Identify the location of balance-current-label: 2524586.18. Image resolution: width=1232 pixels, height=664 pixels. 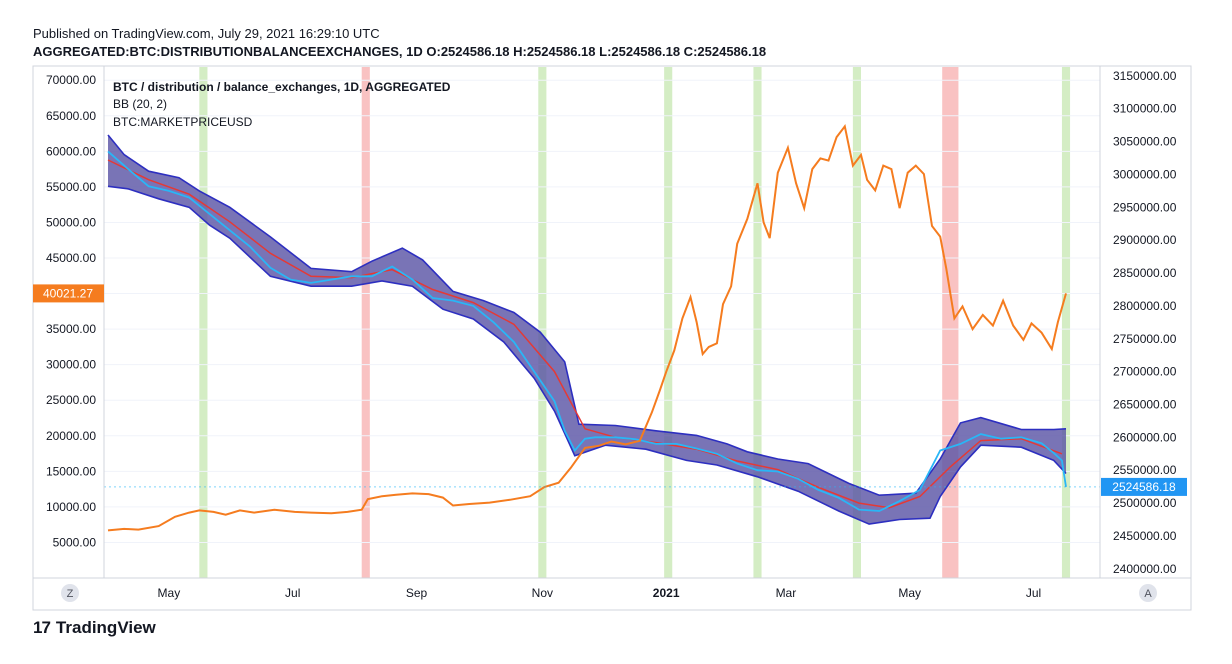
(1144, 487).